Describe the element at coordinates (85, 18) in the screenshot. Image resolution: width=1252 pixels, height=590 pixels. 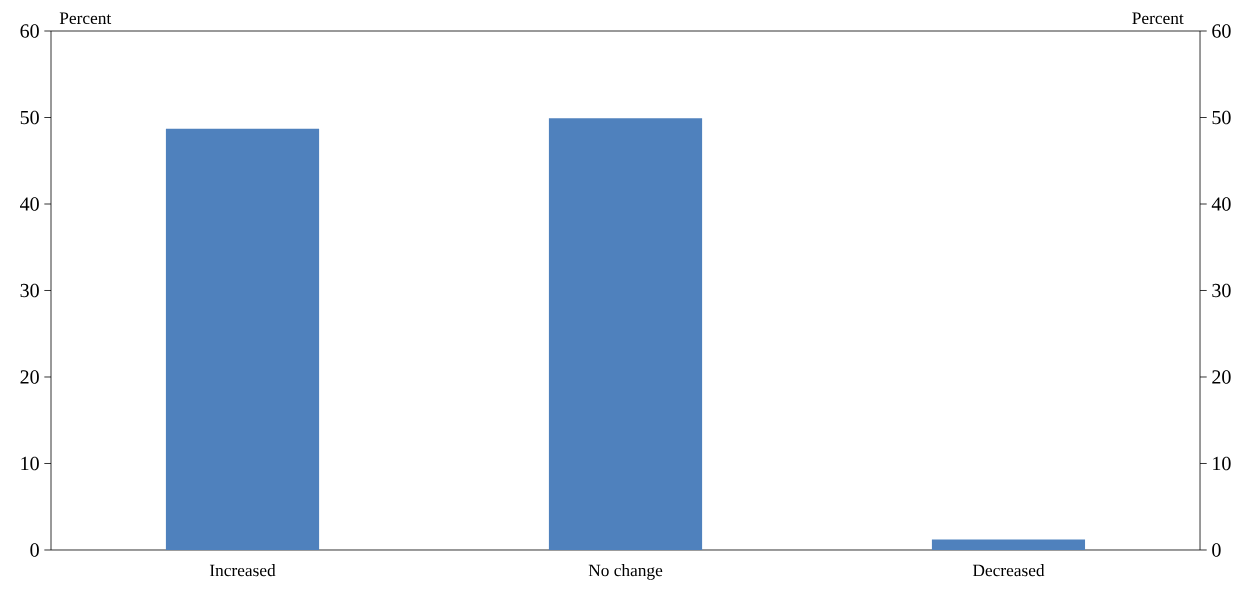
I see `y-axis-title: Percent` at that location.